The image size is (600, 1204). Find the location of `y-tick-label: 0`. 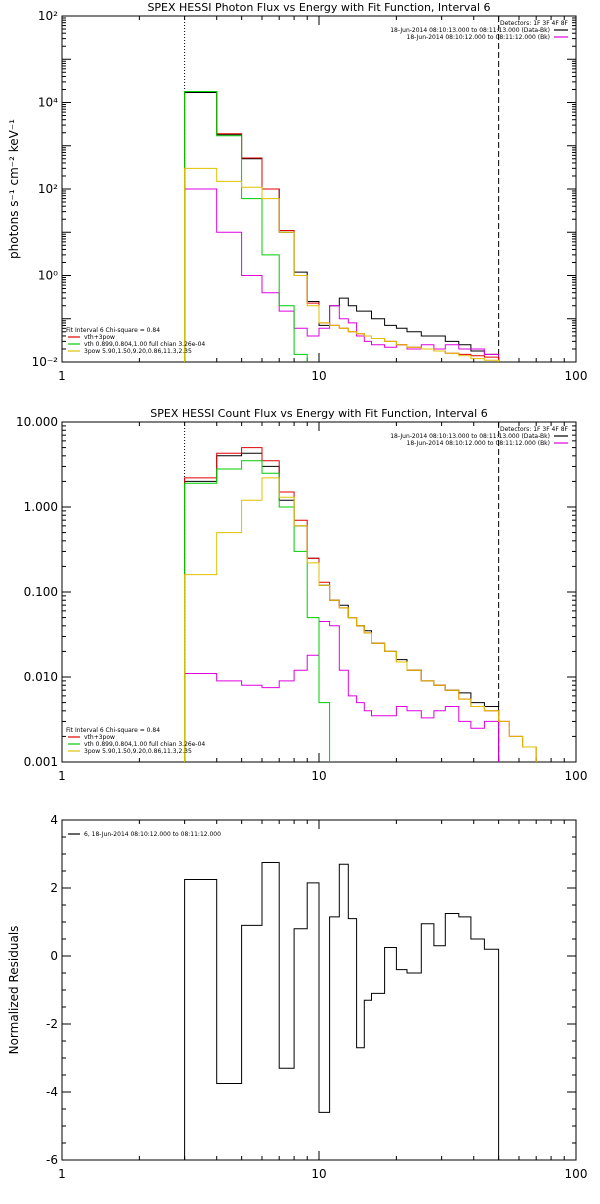

y-tick-label: 0 is located at coordinates (54, 956).